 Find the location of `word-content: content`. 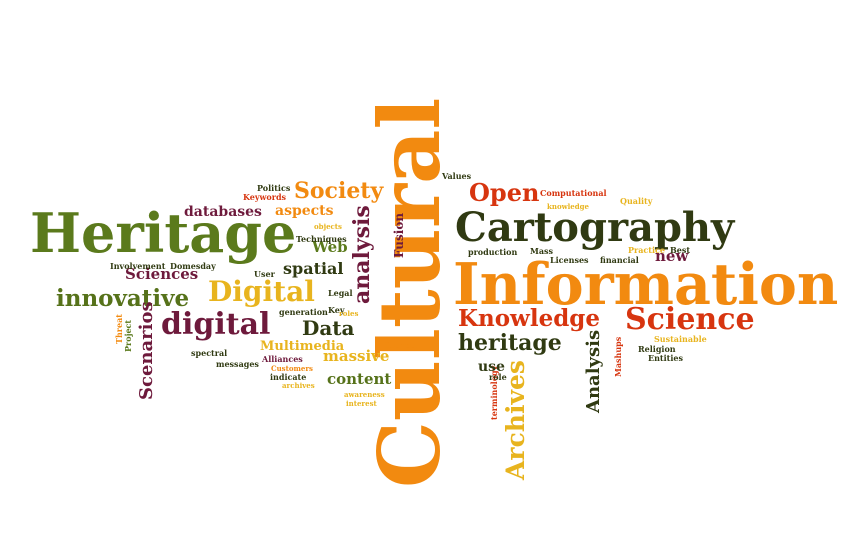

word-content: content is located at coordinates (359, 379).